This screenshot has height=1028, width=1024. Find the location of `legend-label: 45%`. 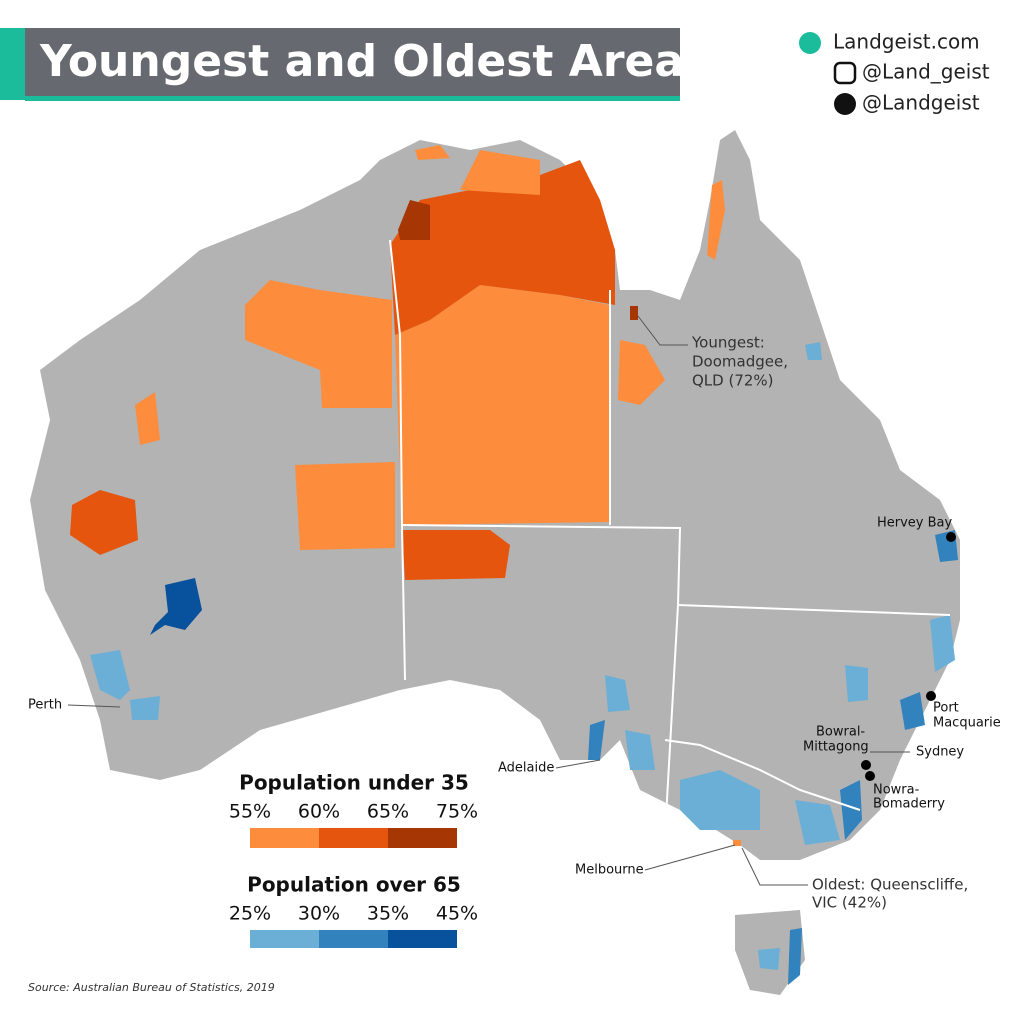

legend-label: 45% is located at coordinates (457, 914).